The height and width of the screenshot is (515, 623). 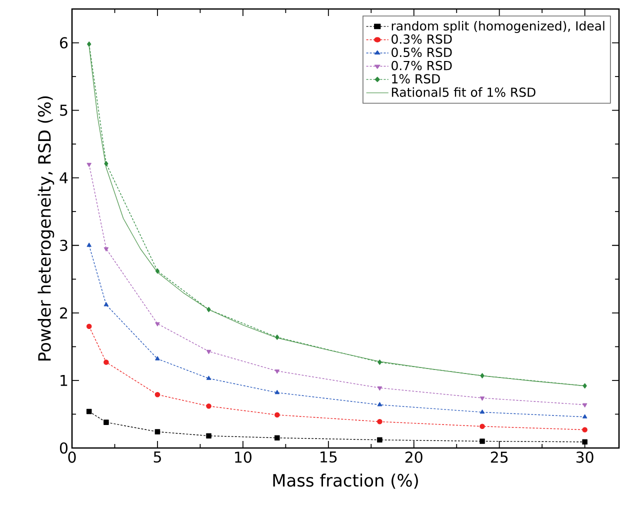 What do you see at coordinates (422, 65) in the screenshot?
I see `legend-label: 0.7% RSD` at bounding box center [422, 65].